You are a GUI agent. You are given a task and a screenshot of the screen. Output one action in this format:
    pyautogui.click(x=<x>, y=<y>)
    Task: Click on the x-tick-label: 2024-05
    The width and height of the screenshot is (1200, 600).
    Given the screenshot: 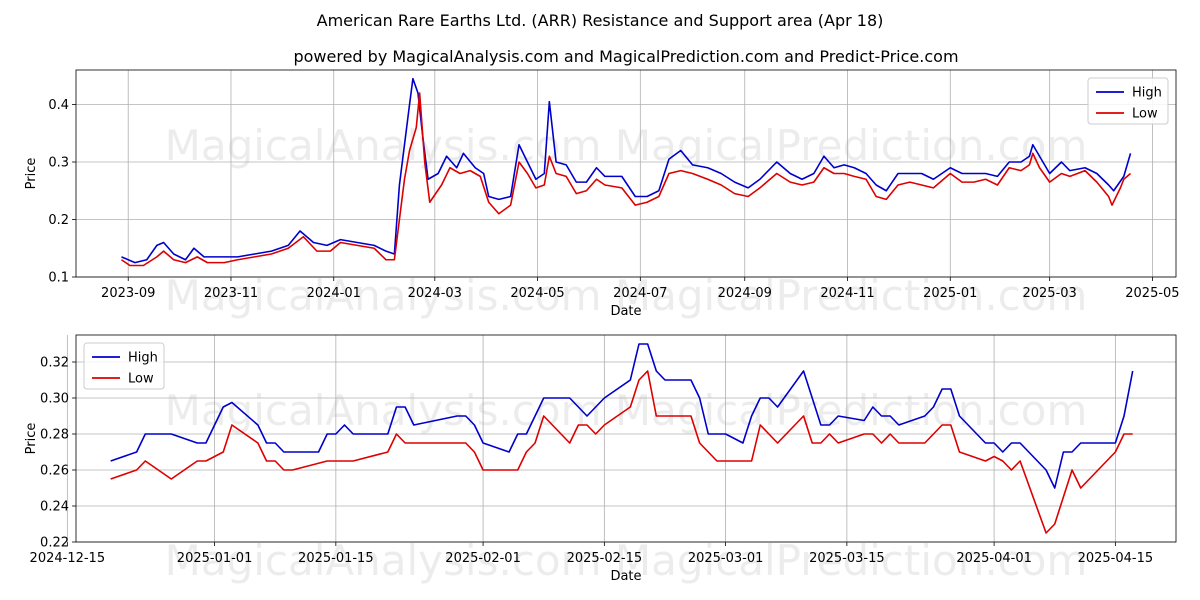 What is the action you would take?
    pyautogui.click(x=537, y=293)
    